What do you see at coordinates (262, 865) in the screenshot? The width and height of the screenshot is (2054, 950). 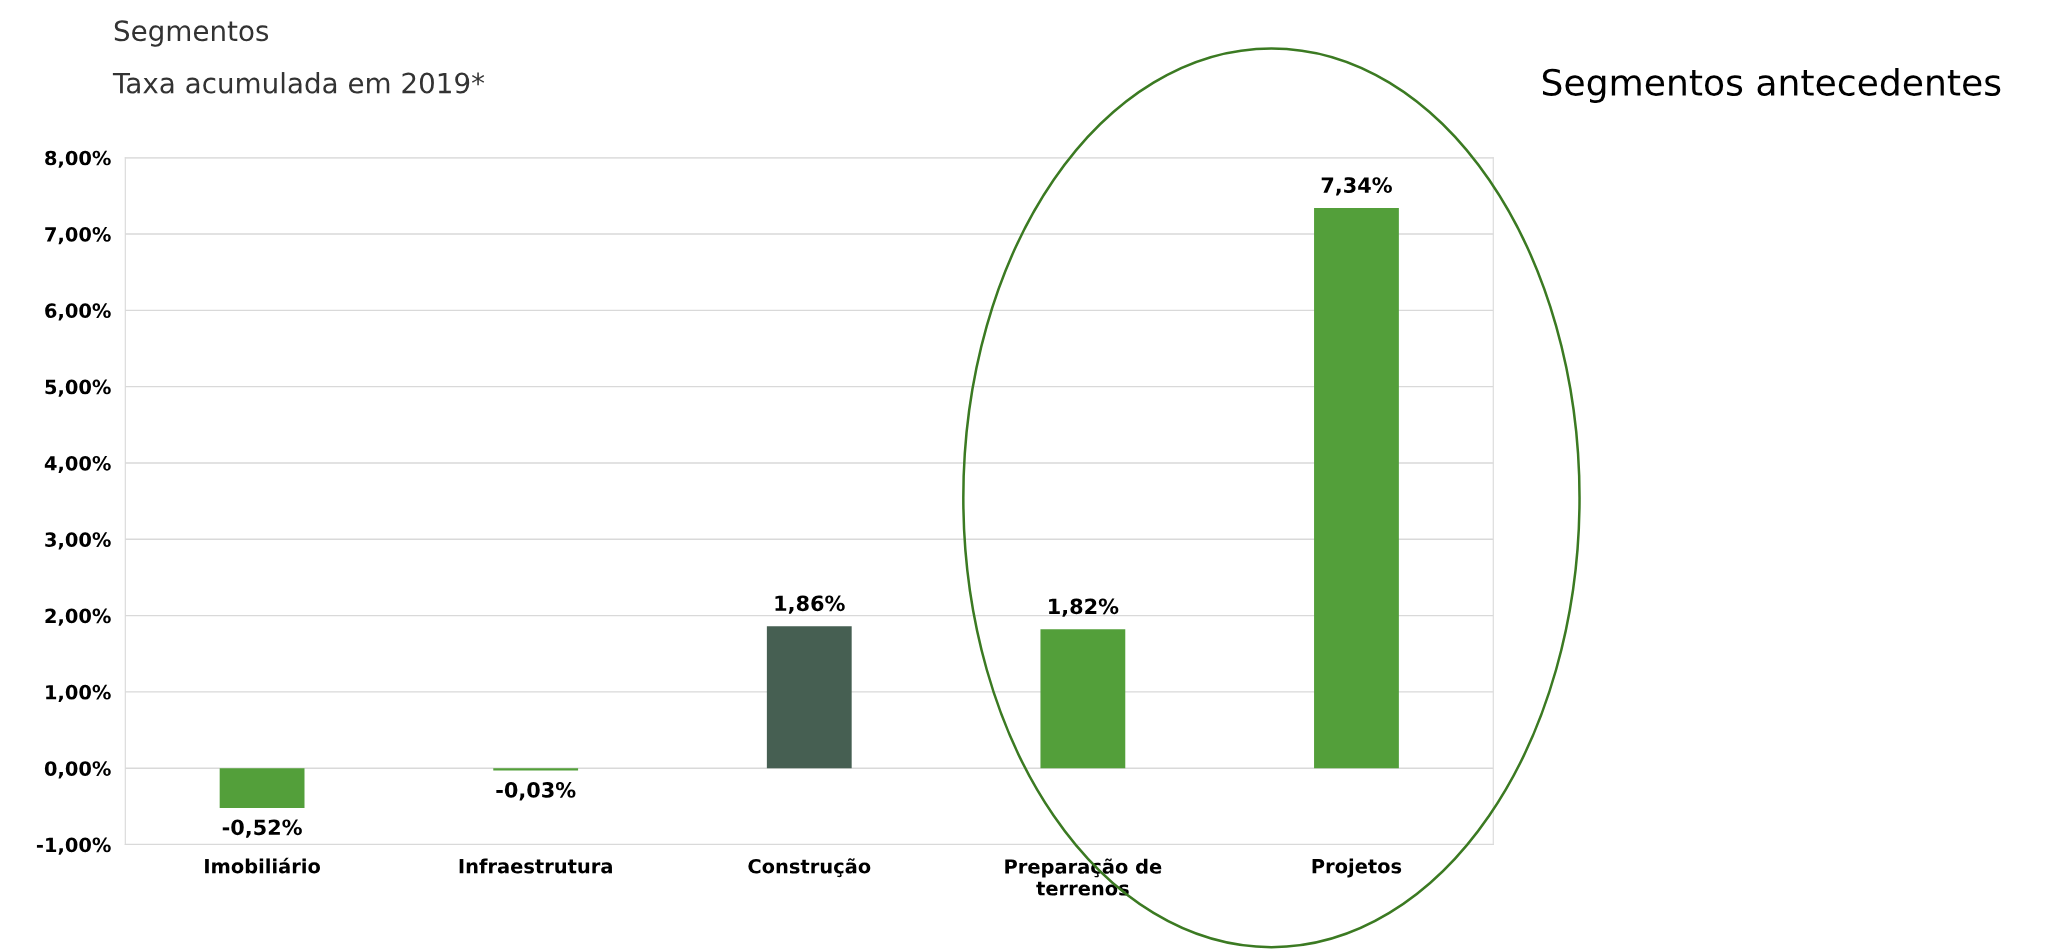 I see `x-tick-label: Imobiliário` at bounding box center [262, 865].